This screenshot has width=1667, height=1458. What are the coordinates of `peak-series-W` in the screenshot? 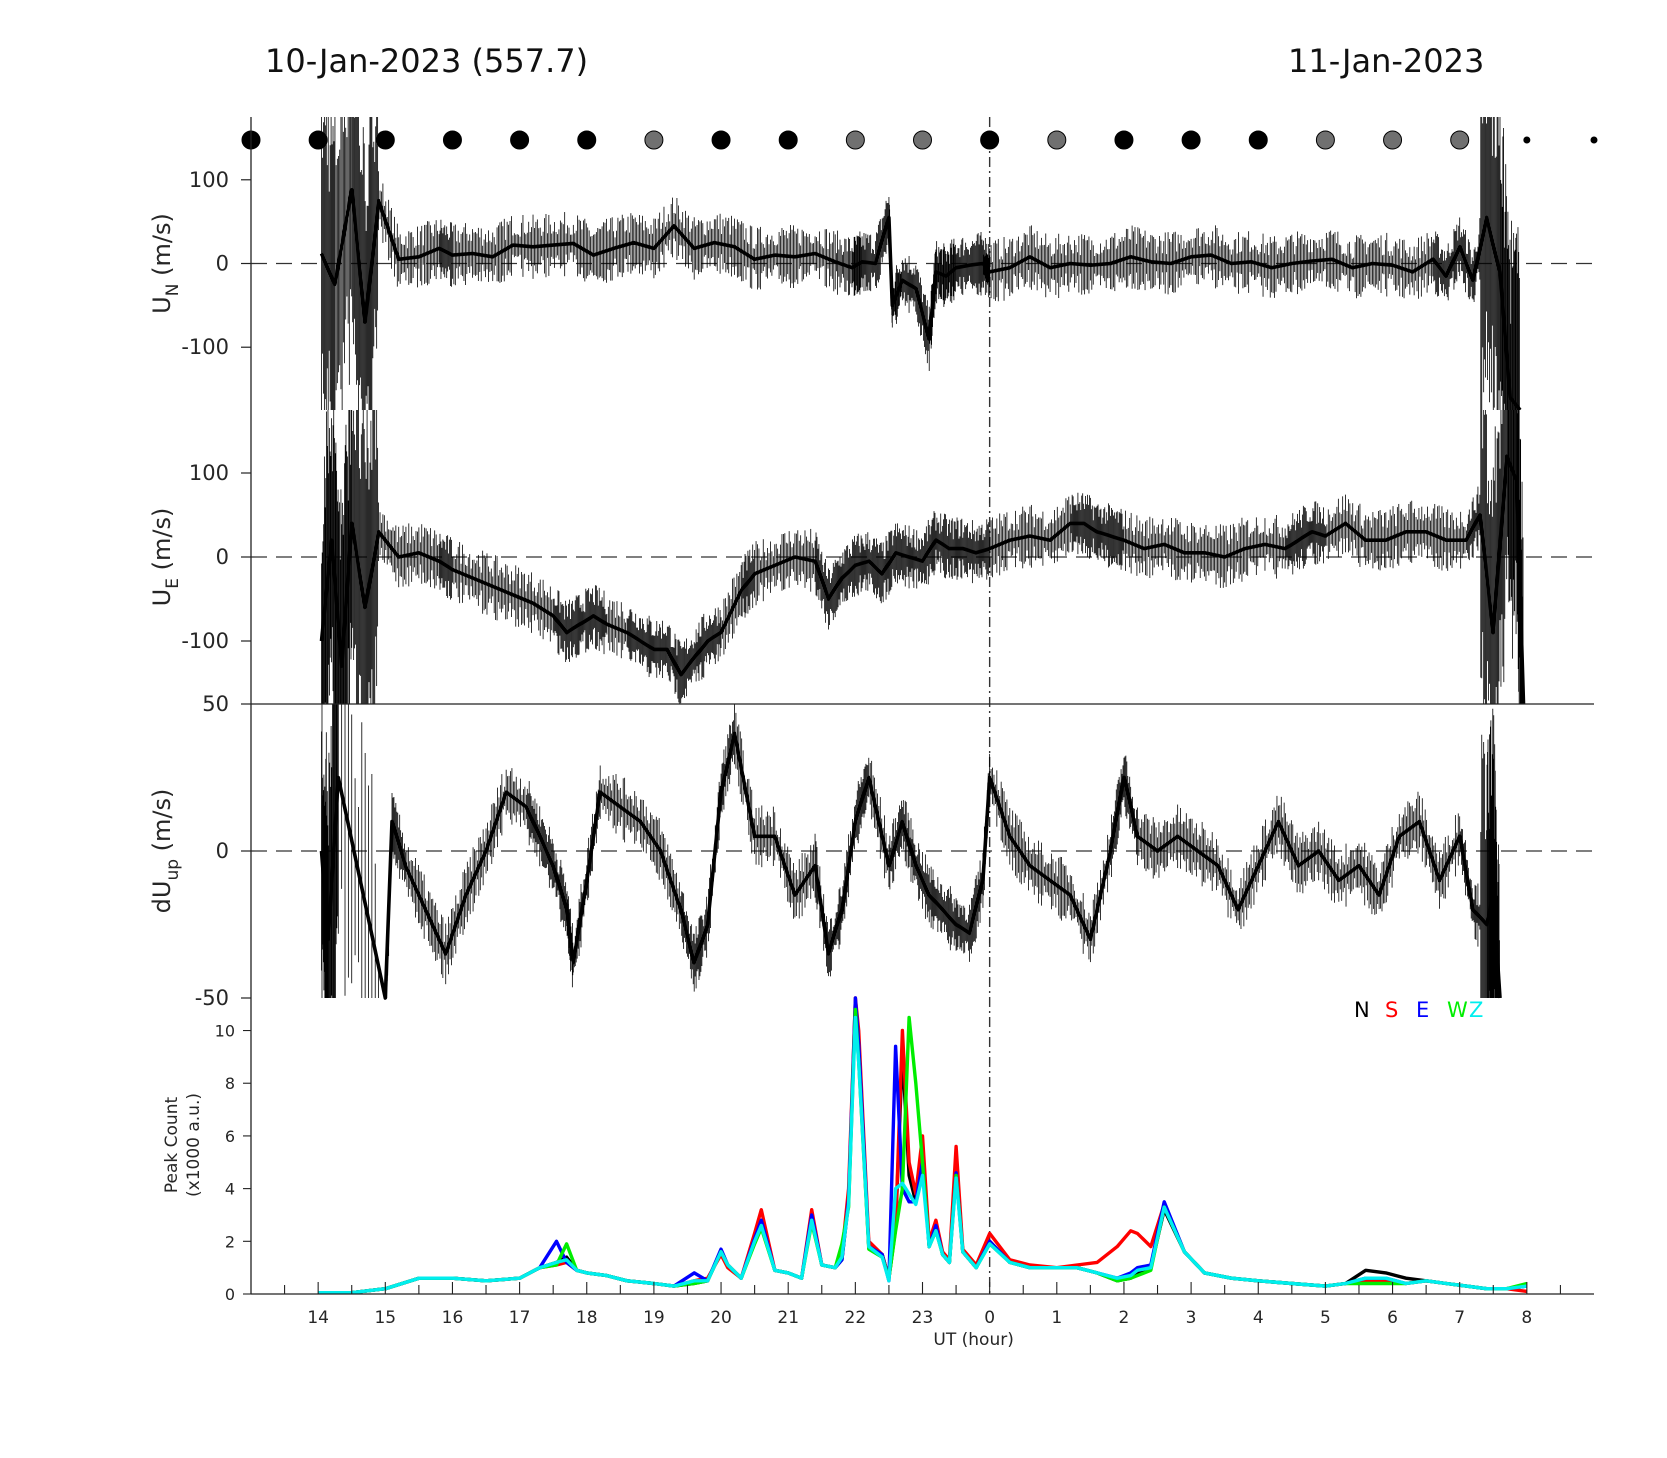 It's located at (923, 1151).